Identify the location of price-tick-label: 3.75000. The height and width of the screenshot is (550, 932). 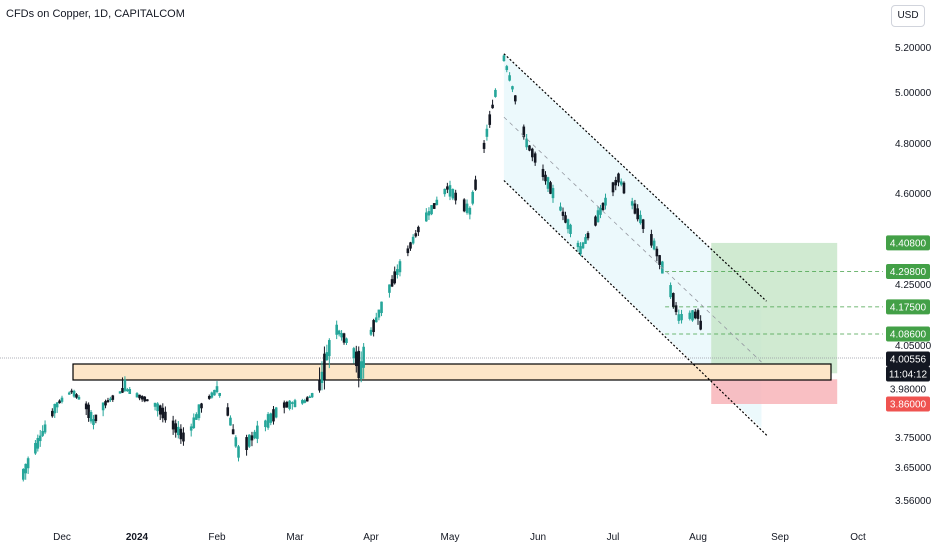
(913, 438).